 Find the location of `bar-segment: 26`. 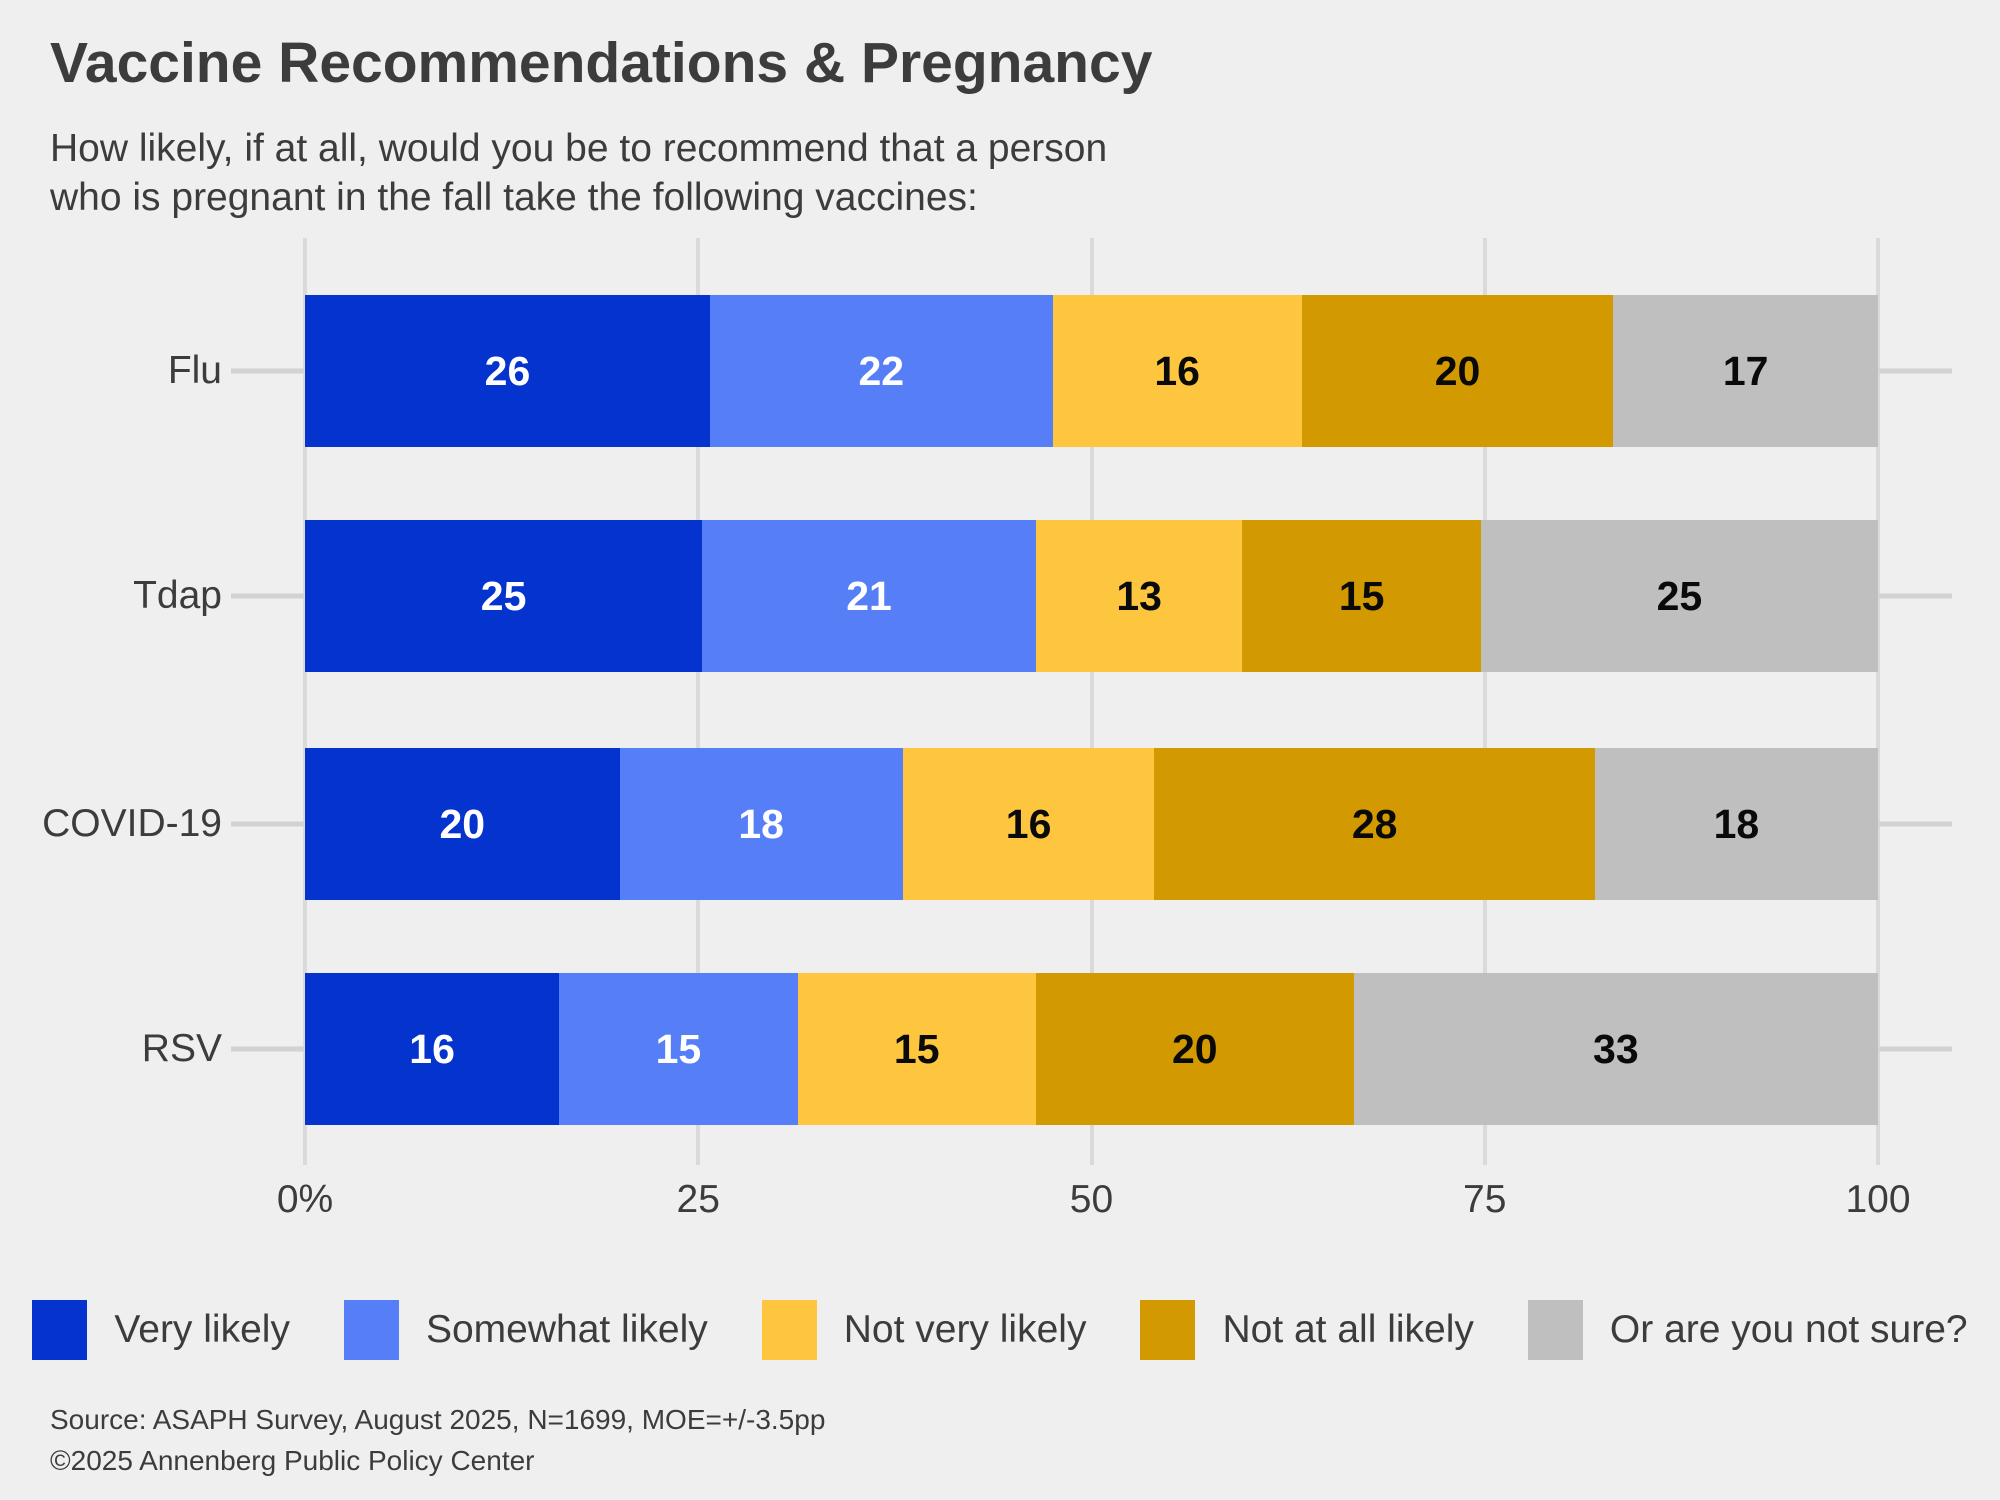

bar-segment: 26 is located at coordinates (507, 371).